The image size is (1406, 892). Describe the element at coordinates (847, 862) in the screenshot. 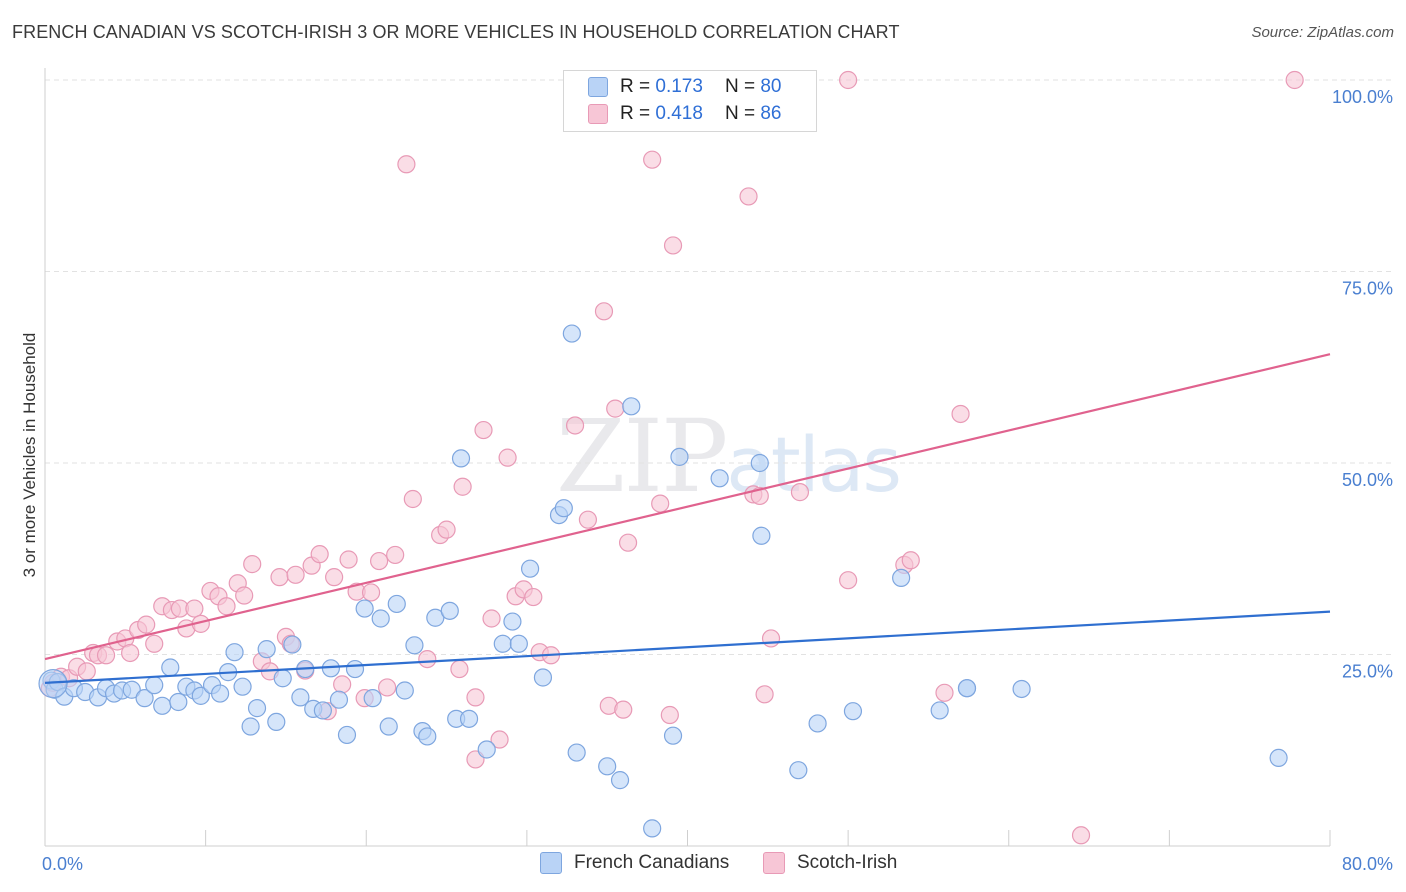

I see `bottom-legend-label-pink: Scotch-Irish` at that location.